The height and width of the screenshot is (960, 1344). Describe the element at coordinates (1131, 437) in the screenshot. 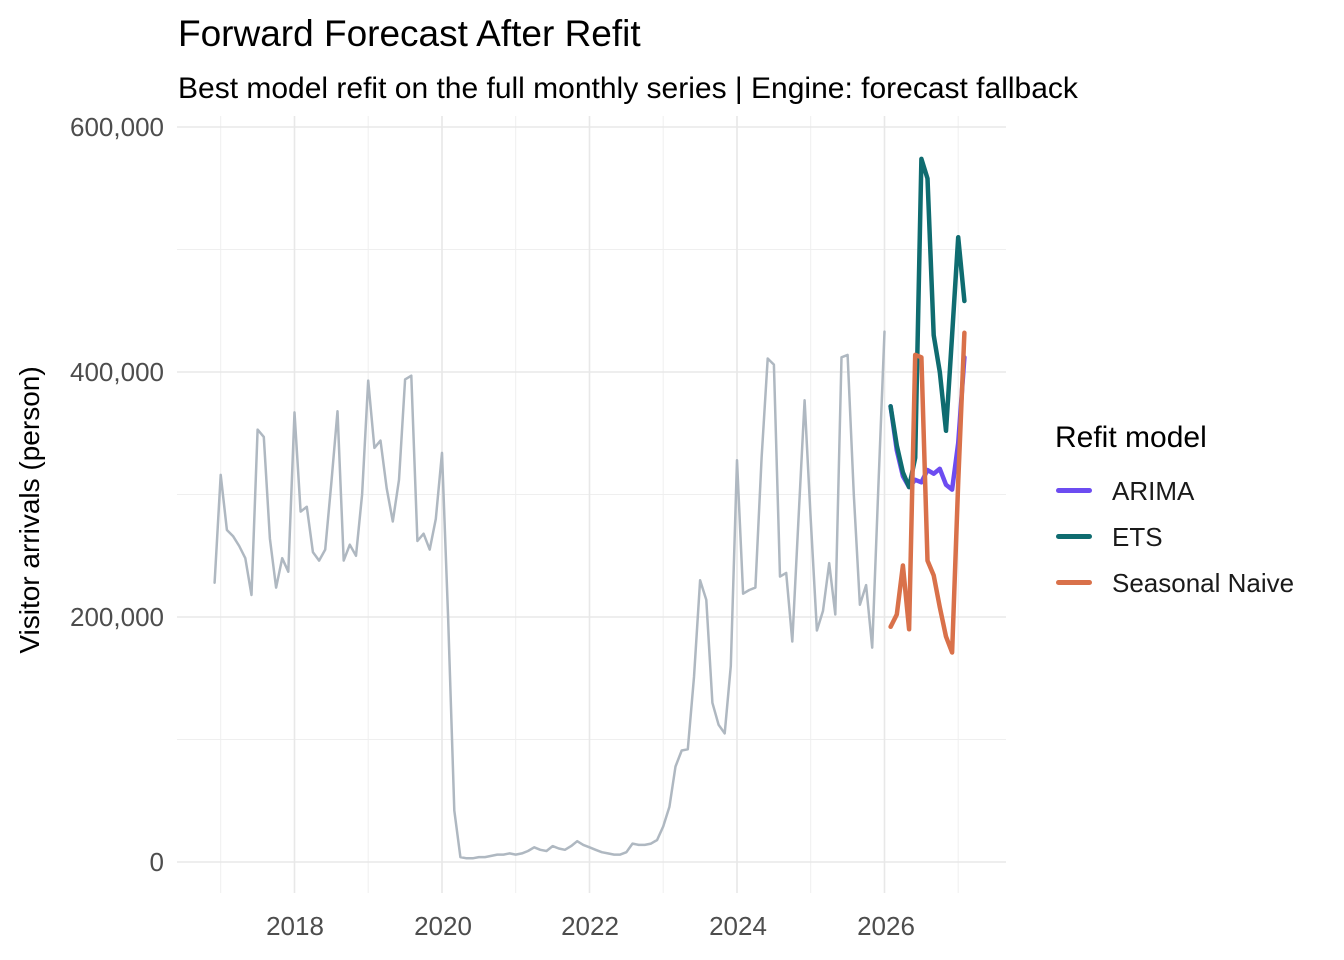

I see `legend-title: Refit model` at that location.